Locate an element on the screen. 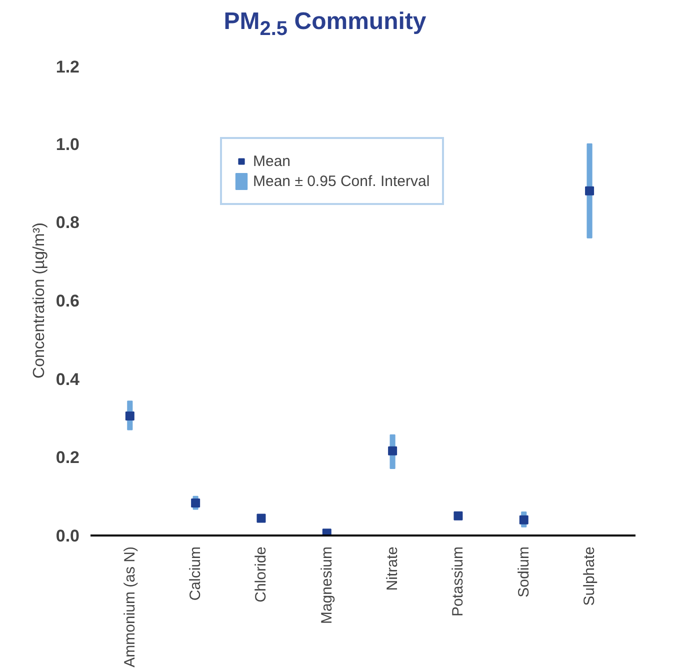 The width and height of the screenshot is (678, 672). y-tick-label: 1.2 is located at coordinates (68, 67).